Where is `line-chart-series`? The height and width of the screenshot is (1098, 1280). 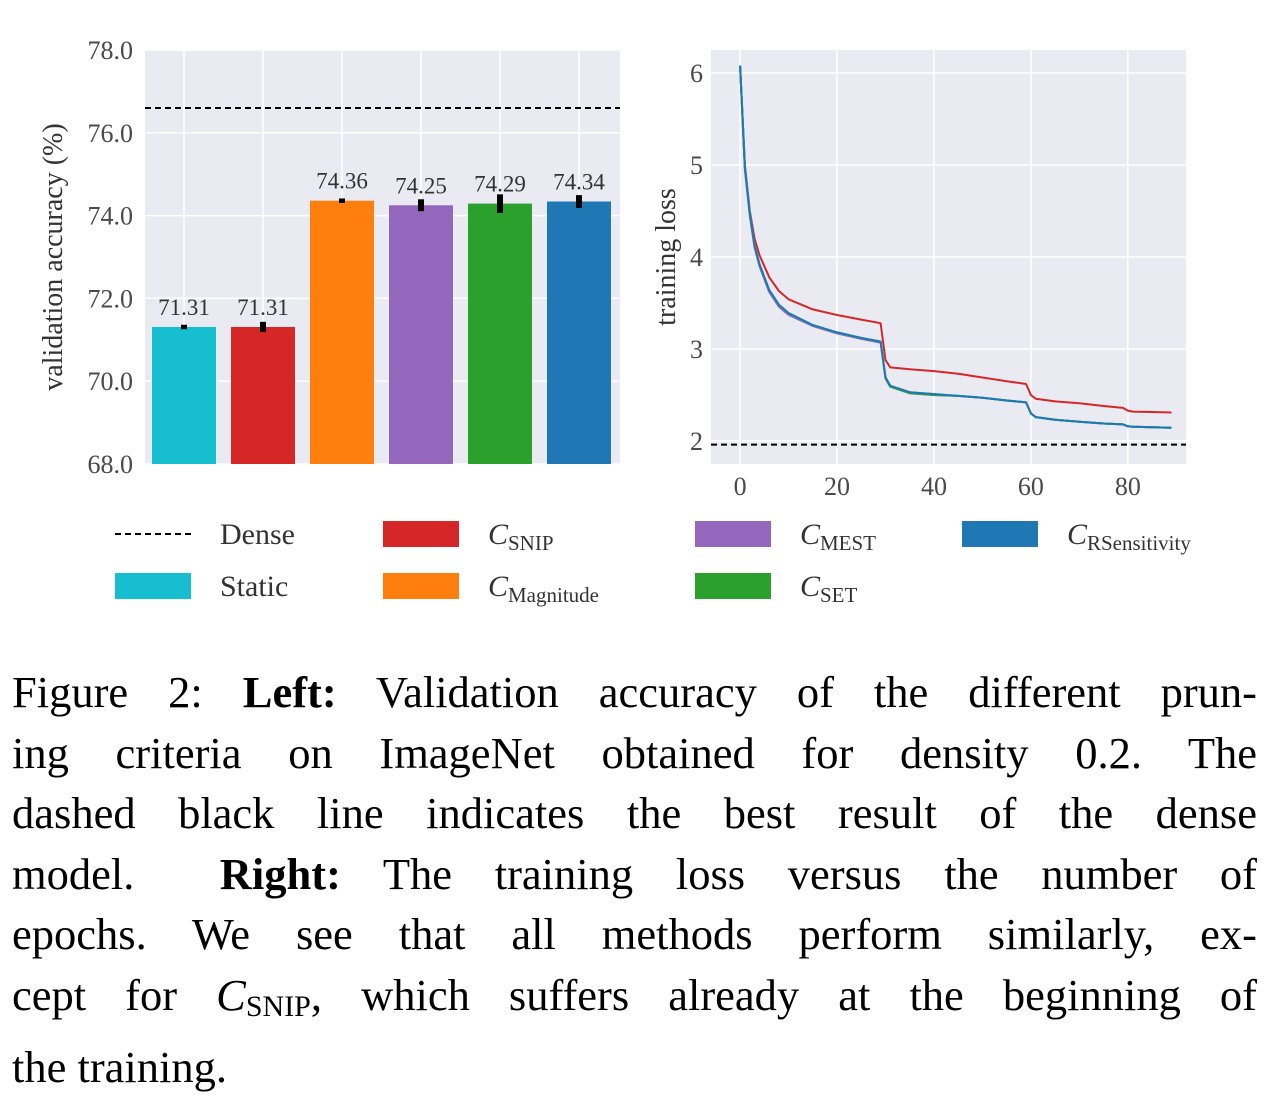
line-chart-series is located at coordinates (955, 247).